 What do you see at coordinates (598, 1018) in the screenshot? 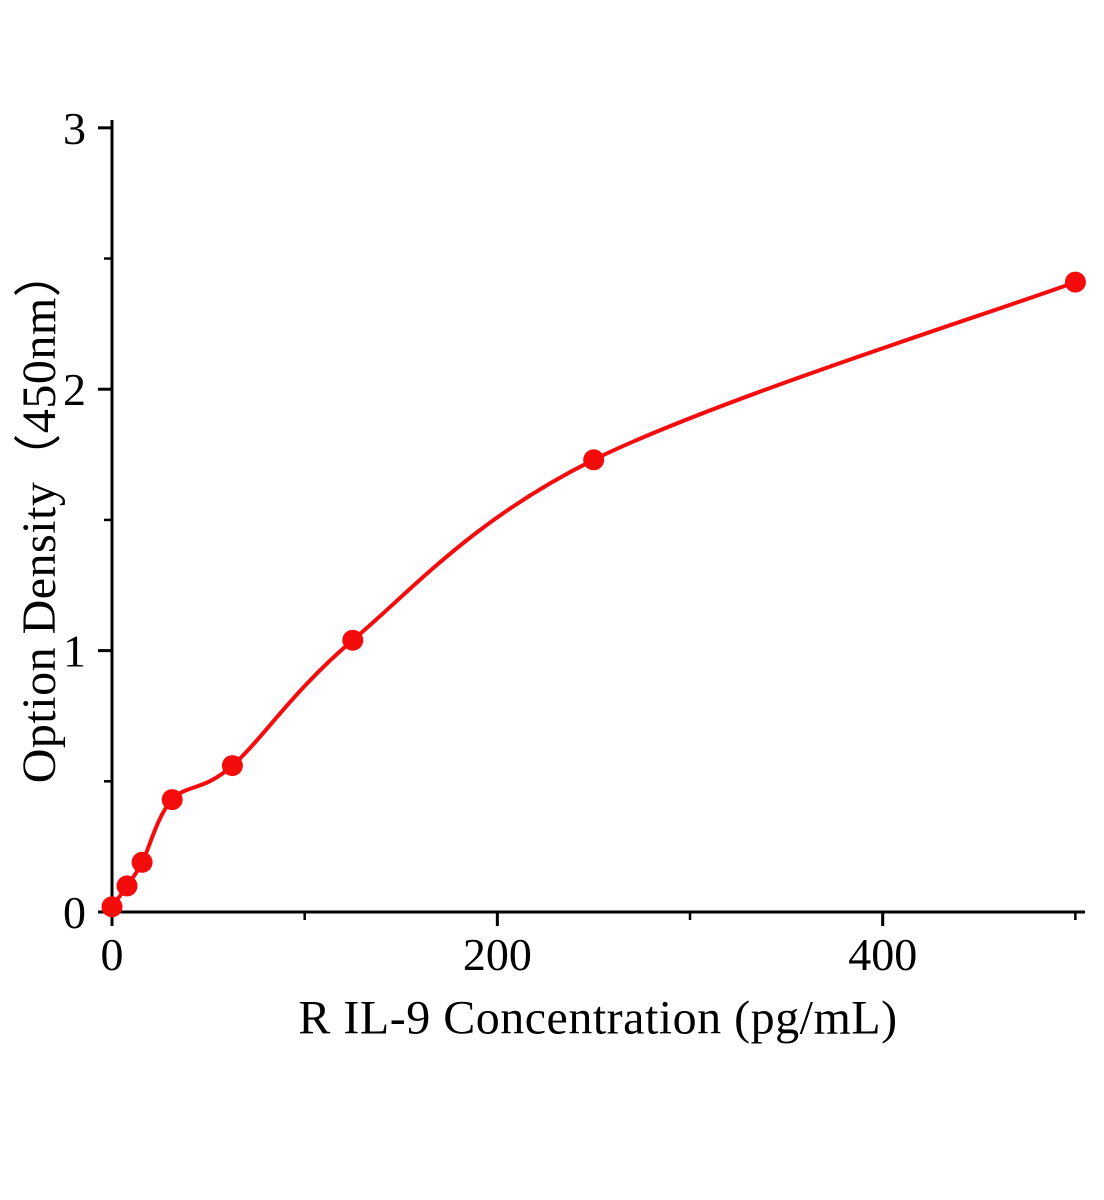
I see `x-axis-label: R IL-9 Concentration (pg/mL)` at bounding box center [598, 1018].